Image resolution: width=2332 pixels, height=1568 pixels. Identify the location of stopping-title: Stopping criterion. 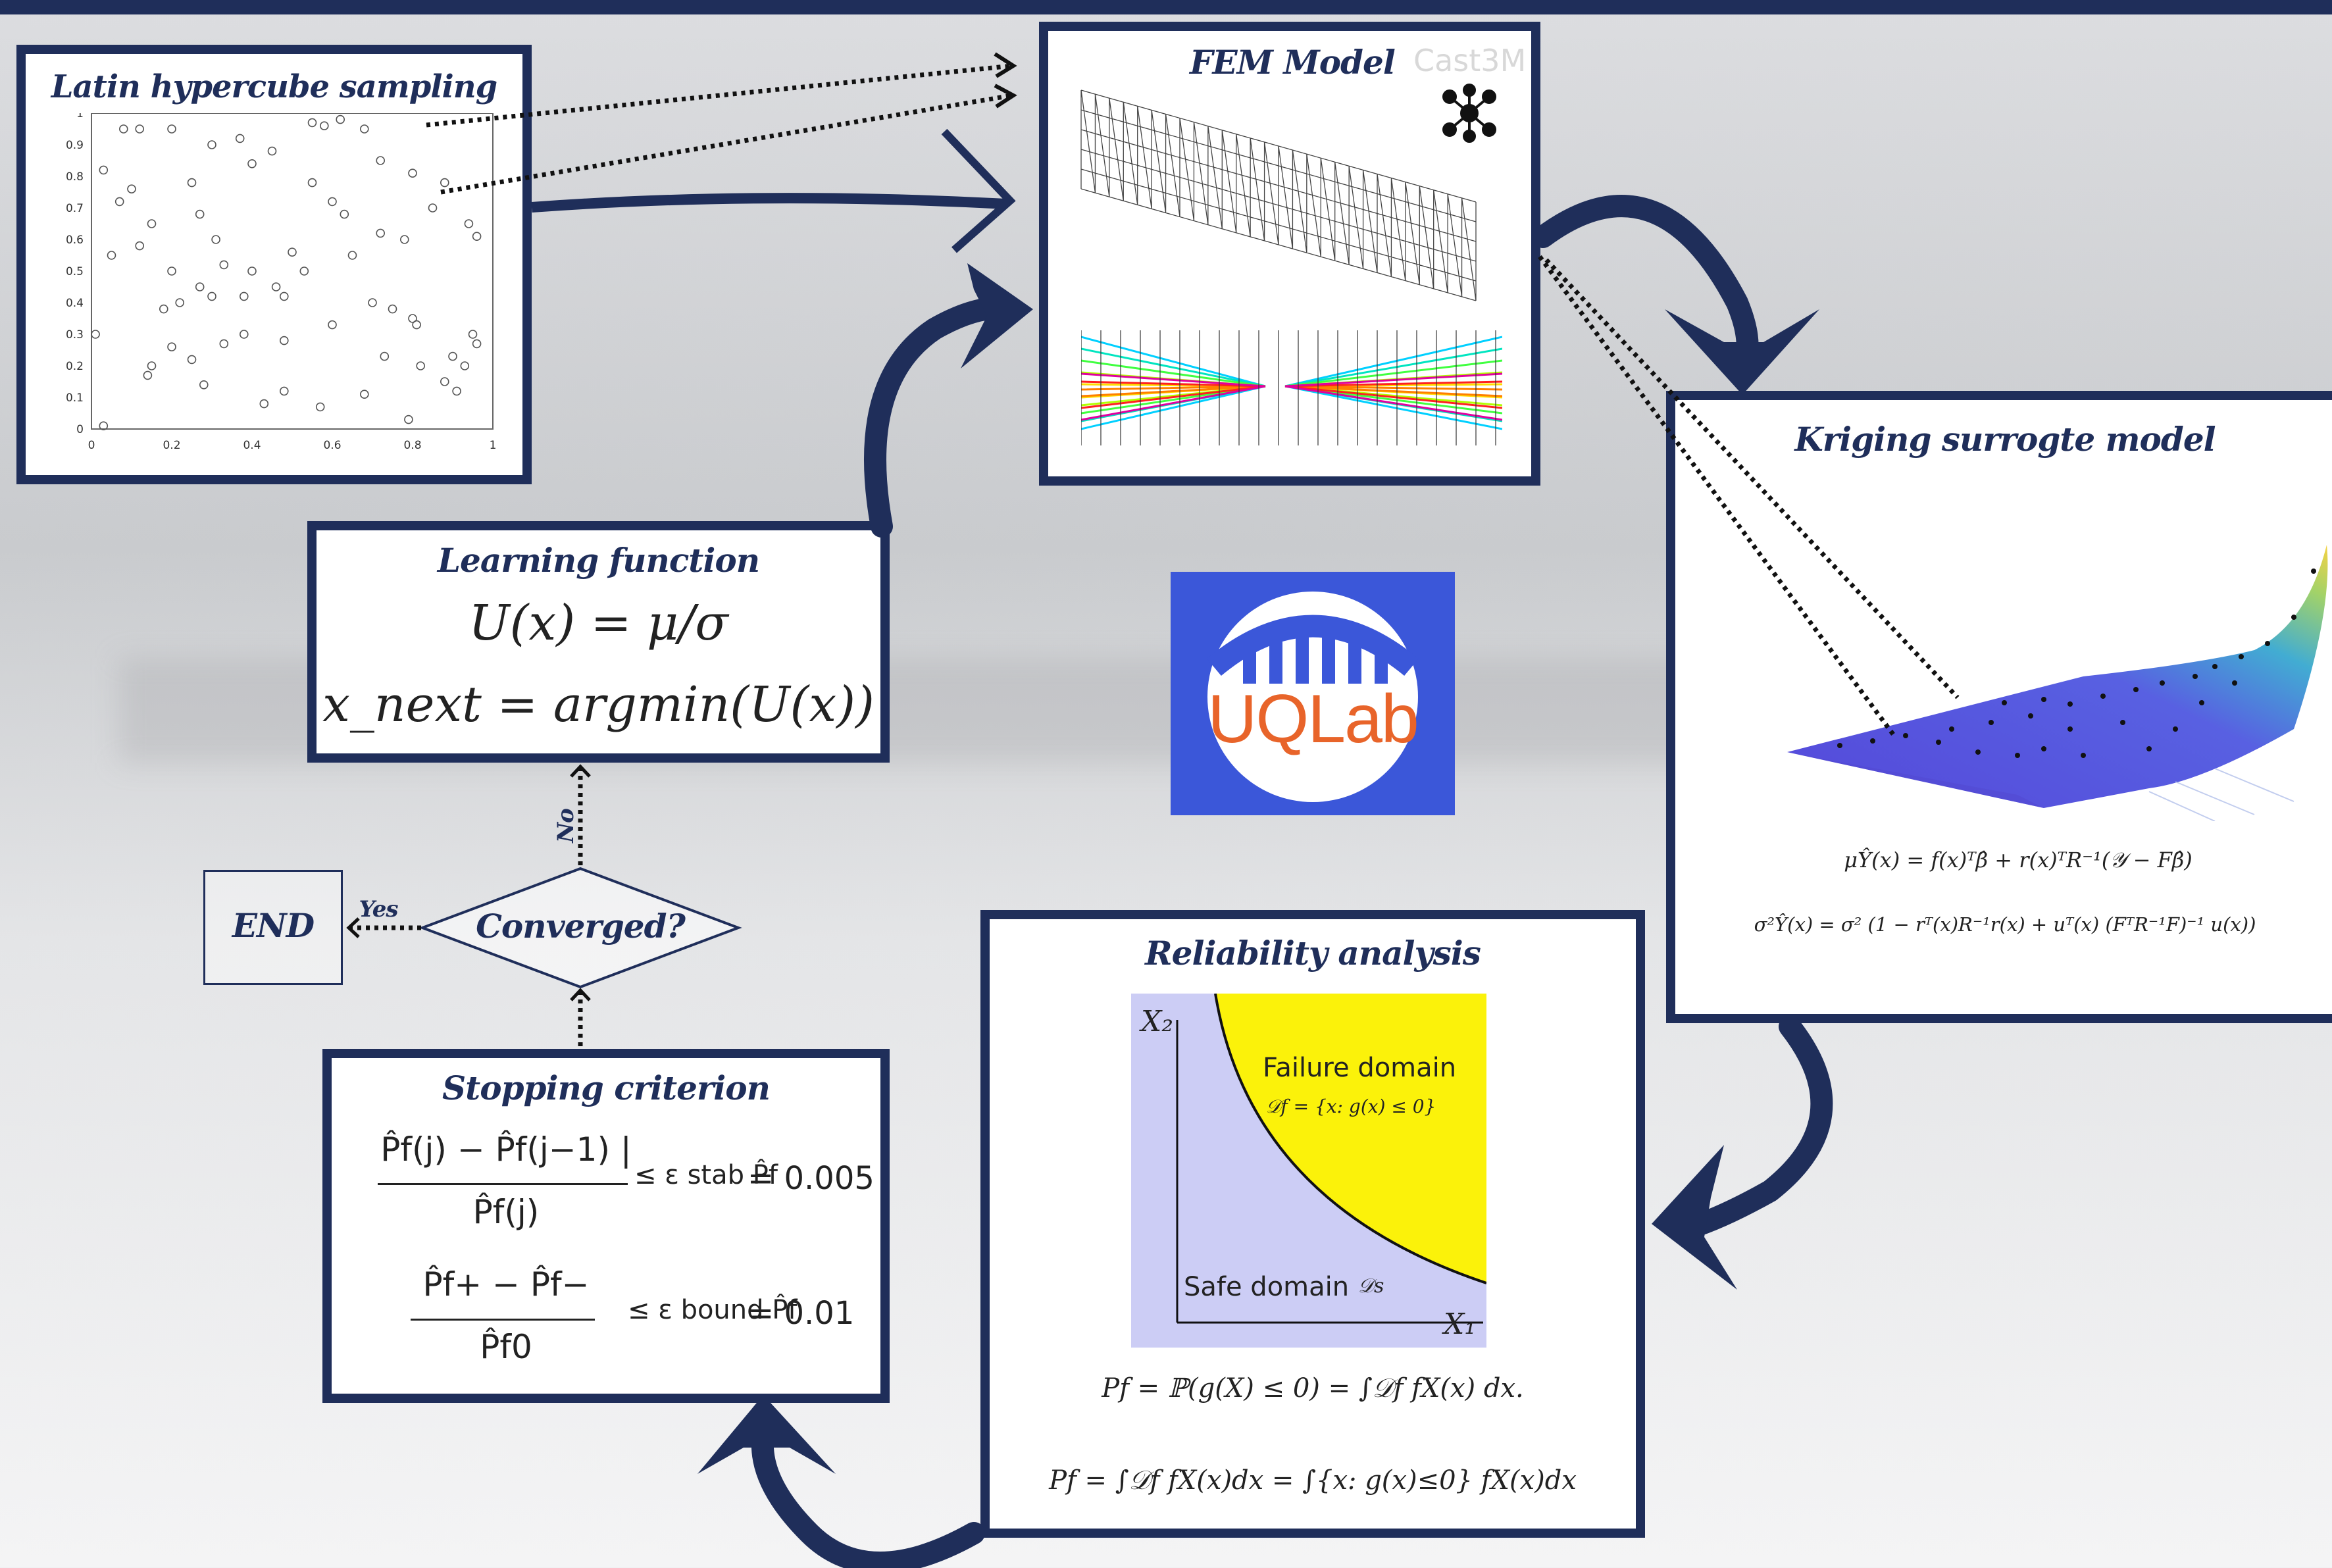
(606, 1088).